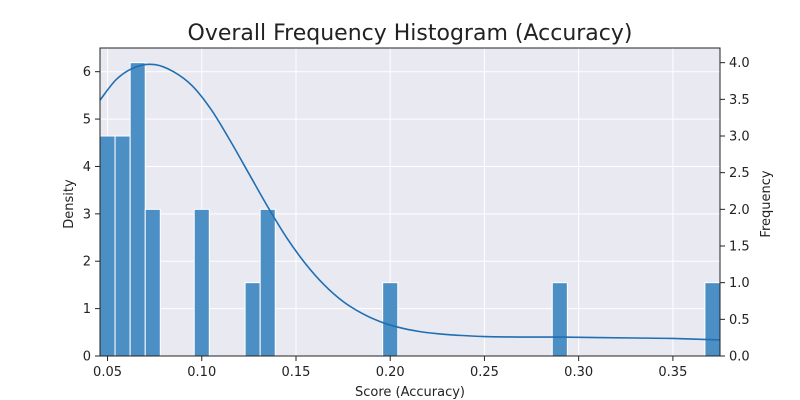 Image resolution: width=800 pixels, height=400 pixels. What do you see at coordinates (739, 247) in the screenshot?
I see `y2-tick-label: 1.5` at bounding box center [739, 247].